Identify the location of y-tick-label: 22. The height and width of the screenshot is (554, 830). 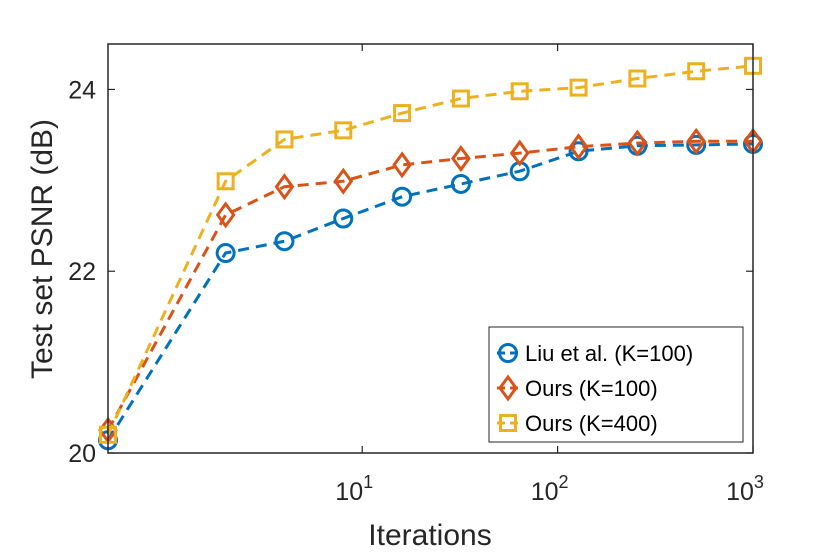
(82, 272).